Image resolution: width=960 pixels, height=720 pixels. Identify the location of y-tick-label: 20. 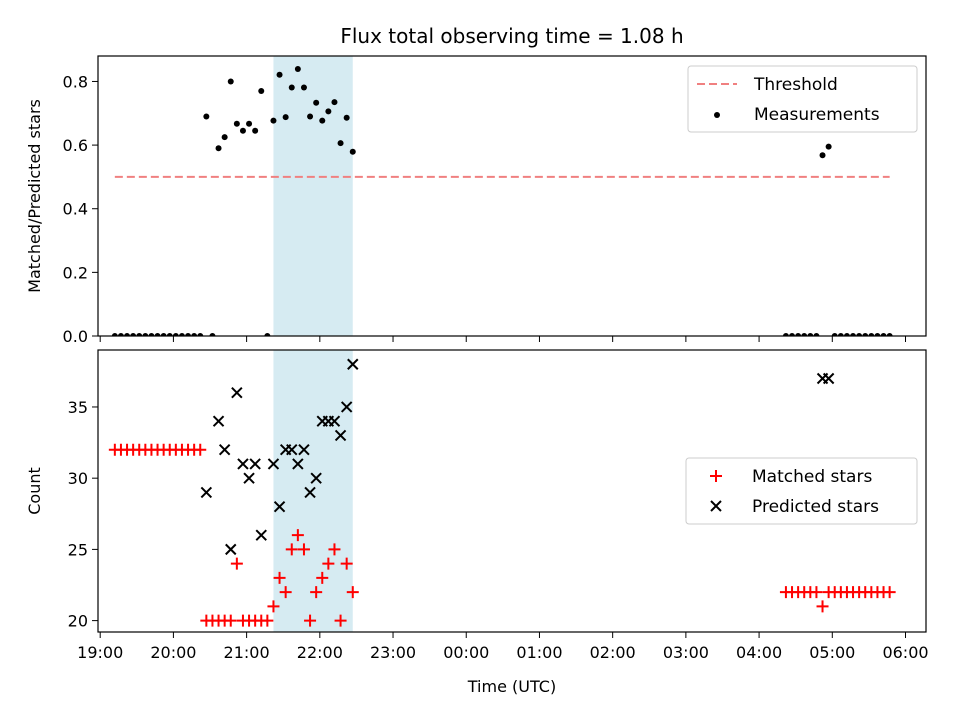
(78, 621).